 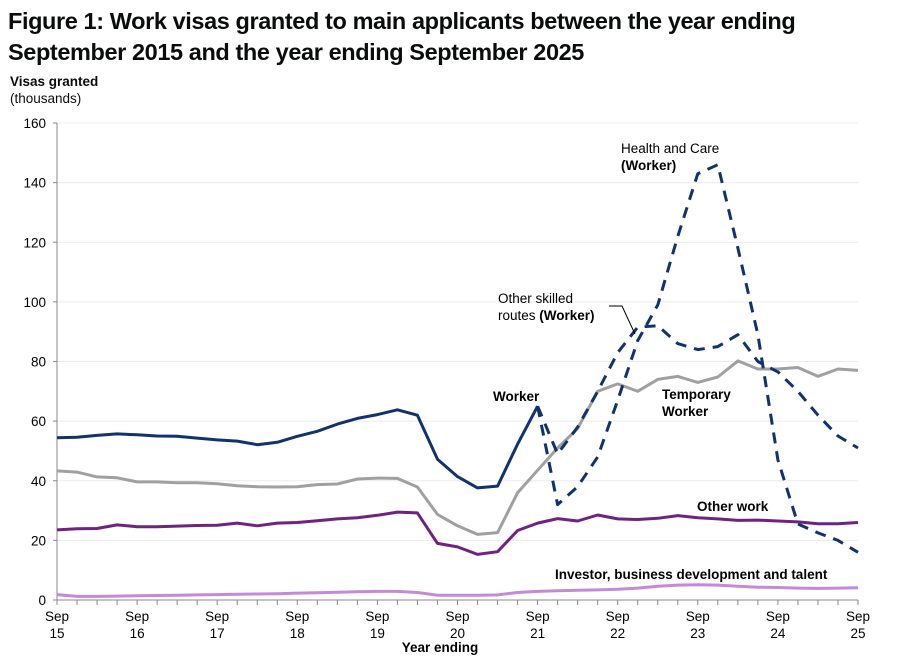 I want to click on y-tick-label: 160, so click(x=34, y=123).